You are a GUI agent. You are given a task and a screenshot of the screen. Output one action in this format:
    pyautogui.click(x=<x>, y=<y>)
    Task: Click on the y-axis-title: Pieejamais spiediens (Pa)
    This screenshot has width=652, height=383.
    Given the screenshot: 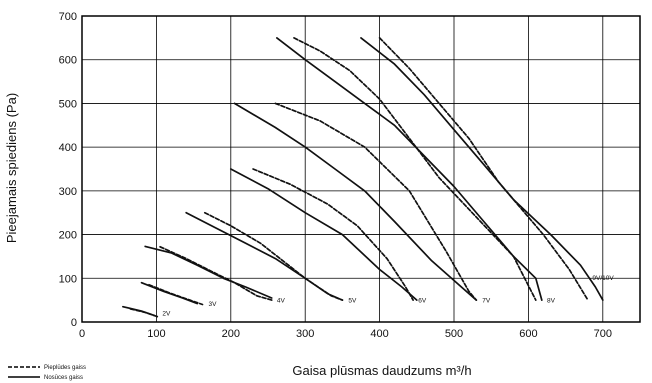 What is the action you would take?
    pyautogui.click(x=11, y=168)
    